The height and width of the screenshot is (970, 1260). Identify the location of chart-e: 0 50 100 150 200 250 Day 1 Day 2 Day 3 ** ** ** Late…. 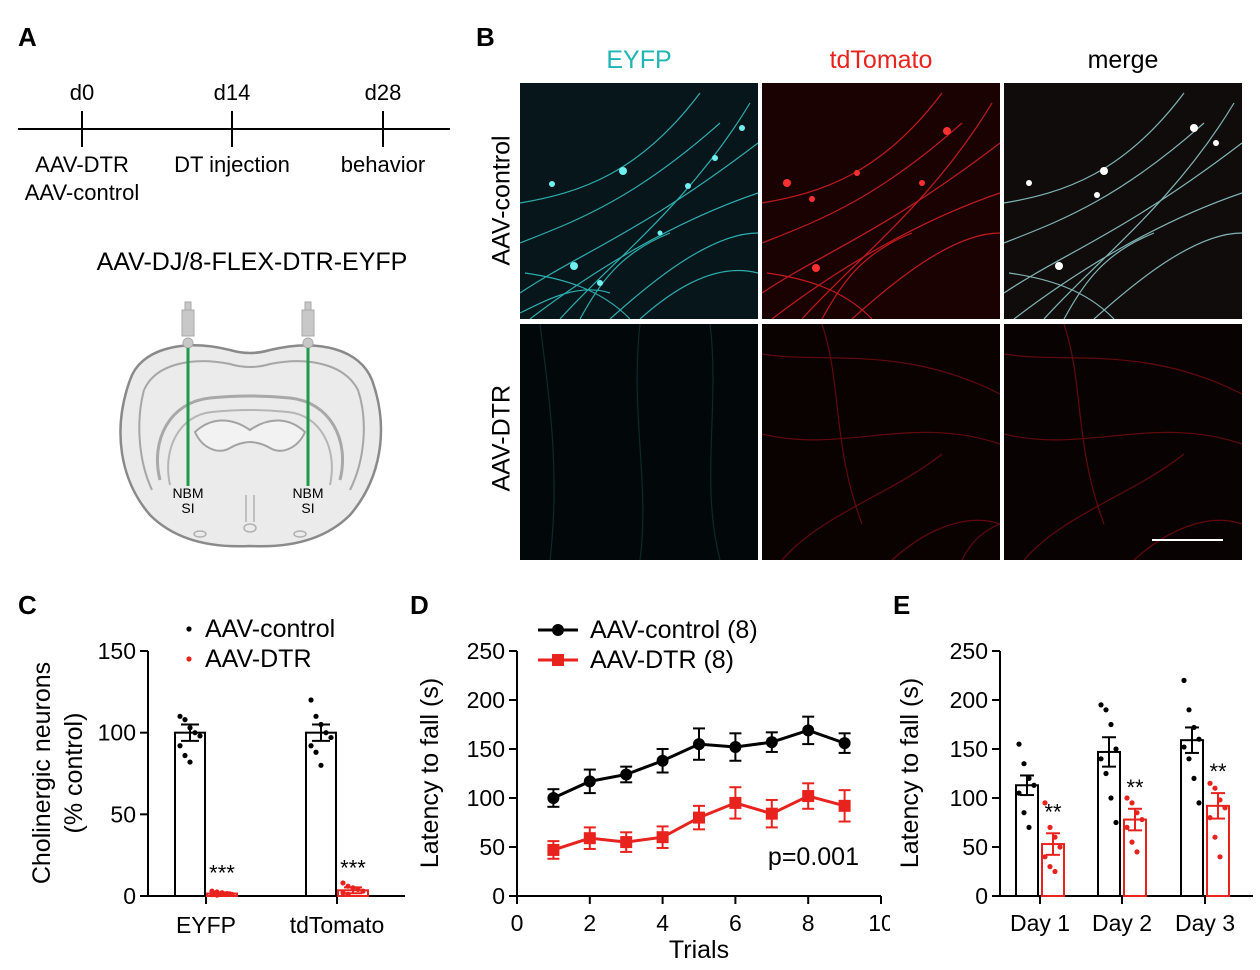
(1074, 787).